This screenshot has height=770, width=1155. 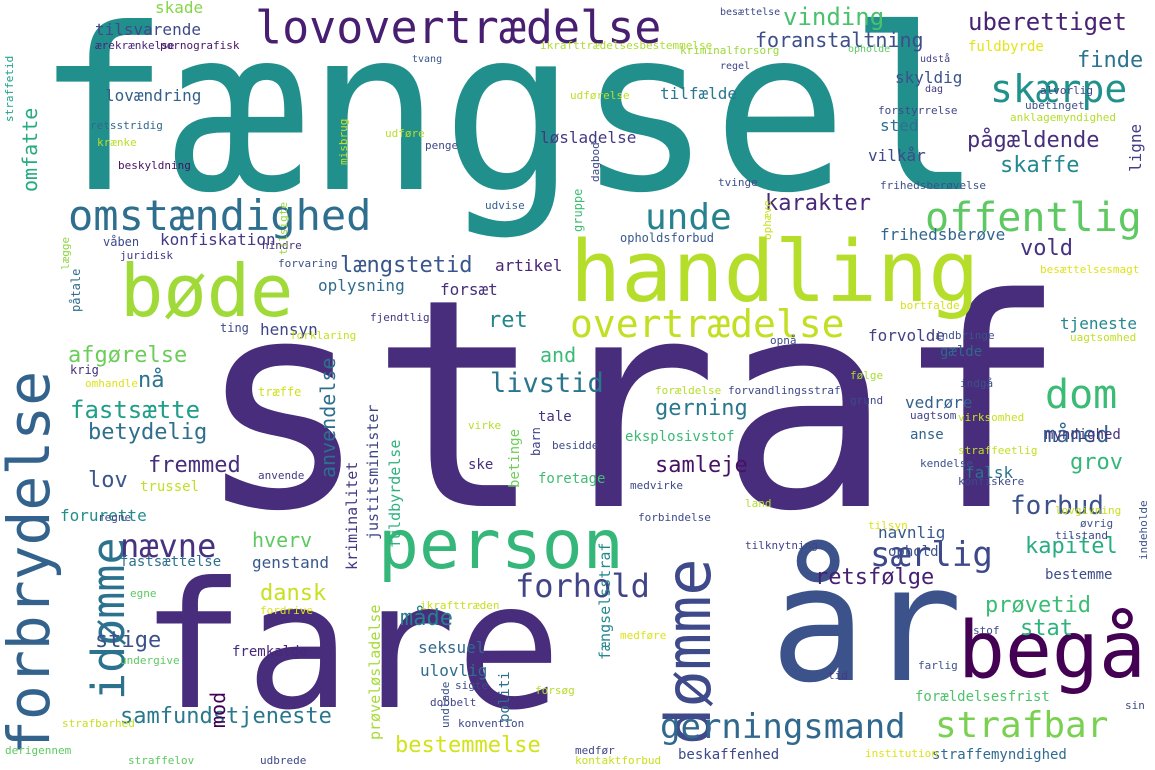 I want to click on word: ulovlig, so click(x=454, y=670).